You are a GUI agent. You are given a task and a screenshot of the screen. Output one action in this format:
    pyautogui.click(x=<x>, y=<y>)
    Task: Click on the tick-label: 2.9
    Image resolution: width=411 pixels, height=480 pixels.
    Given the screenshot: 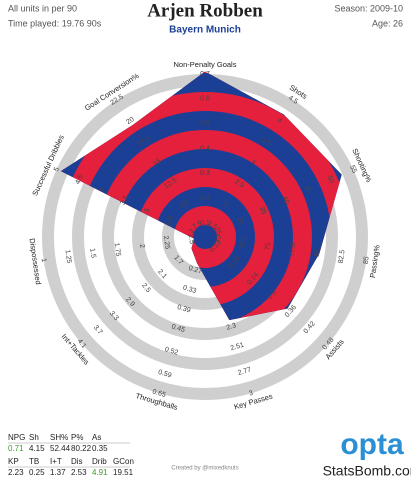 What is the action you would take?
    pyautogui.click(x=130, y=302)
    